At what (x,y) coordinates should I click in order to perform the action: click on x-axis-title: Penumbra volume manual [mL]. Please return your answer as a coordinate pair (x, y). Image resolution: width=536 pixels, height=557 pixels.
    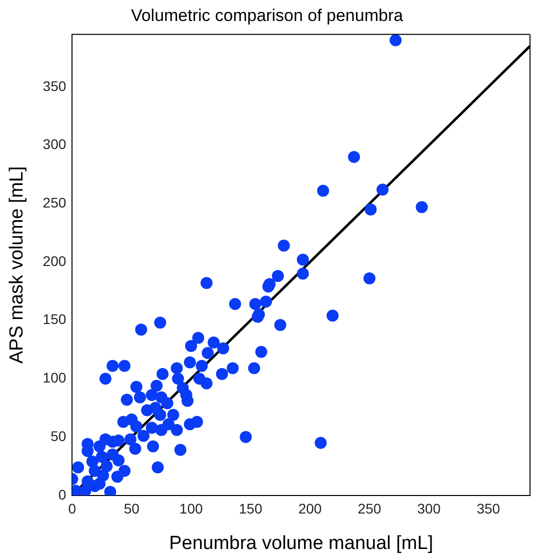
    Looking at the image, I should click on (301, 543).